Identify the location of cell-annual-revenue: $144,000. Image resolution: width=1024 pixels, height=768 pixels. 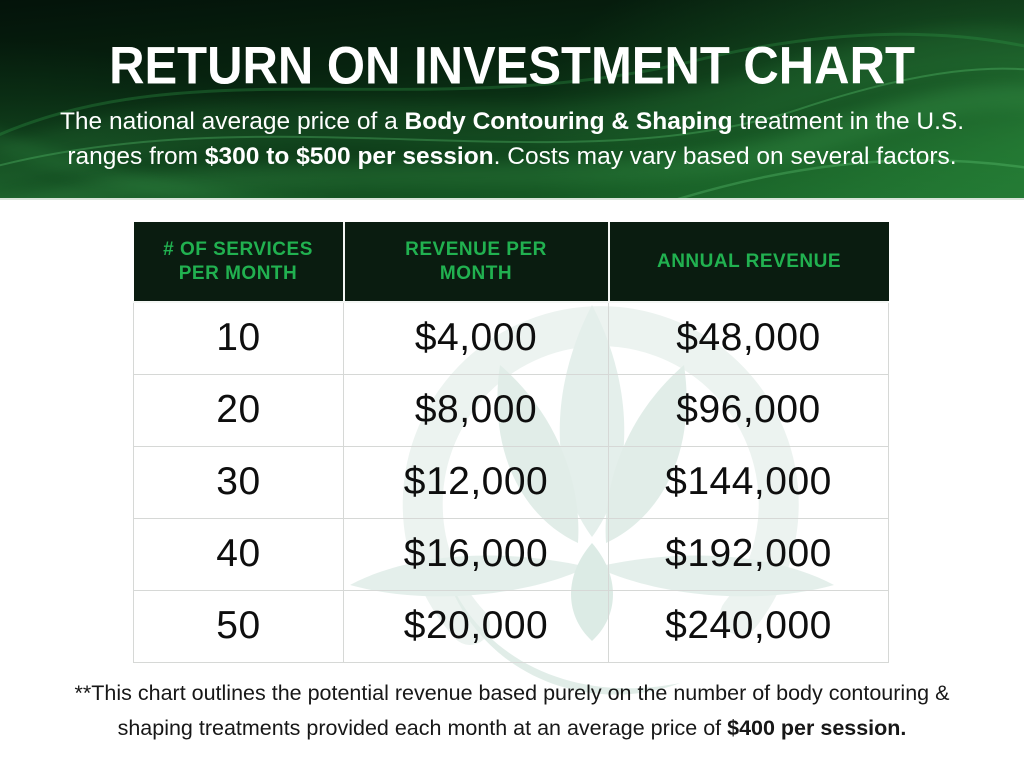
(748, 482).